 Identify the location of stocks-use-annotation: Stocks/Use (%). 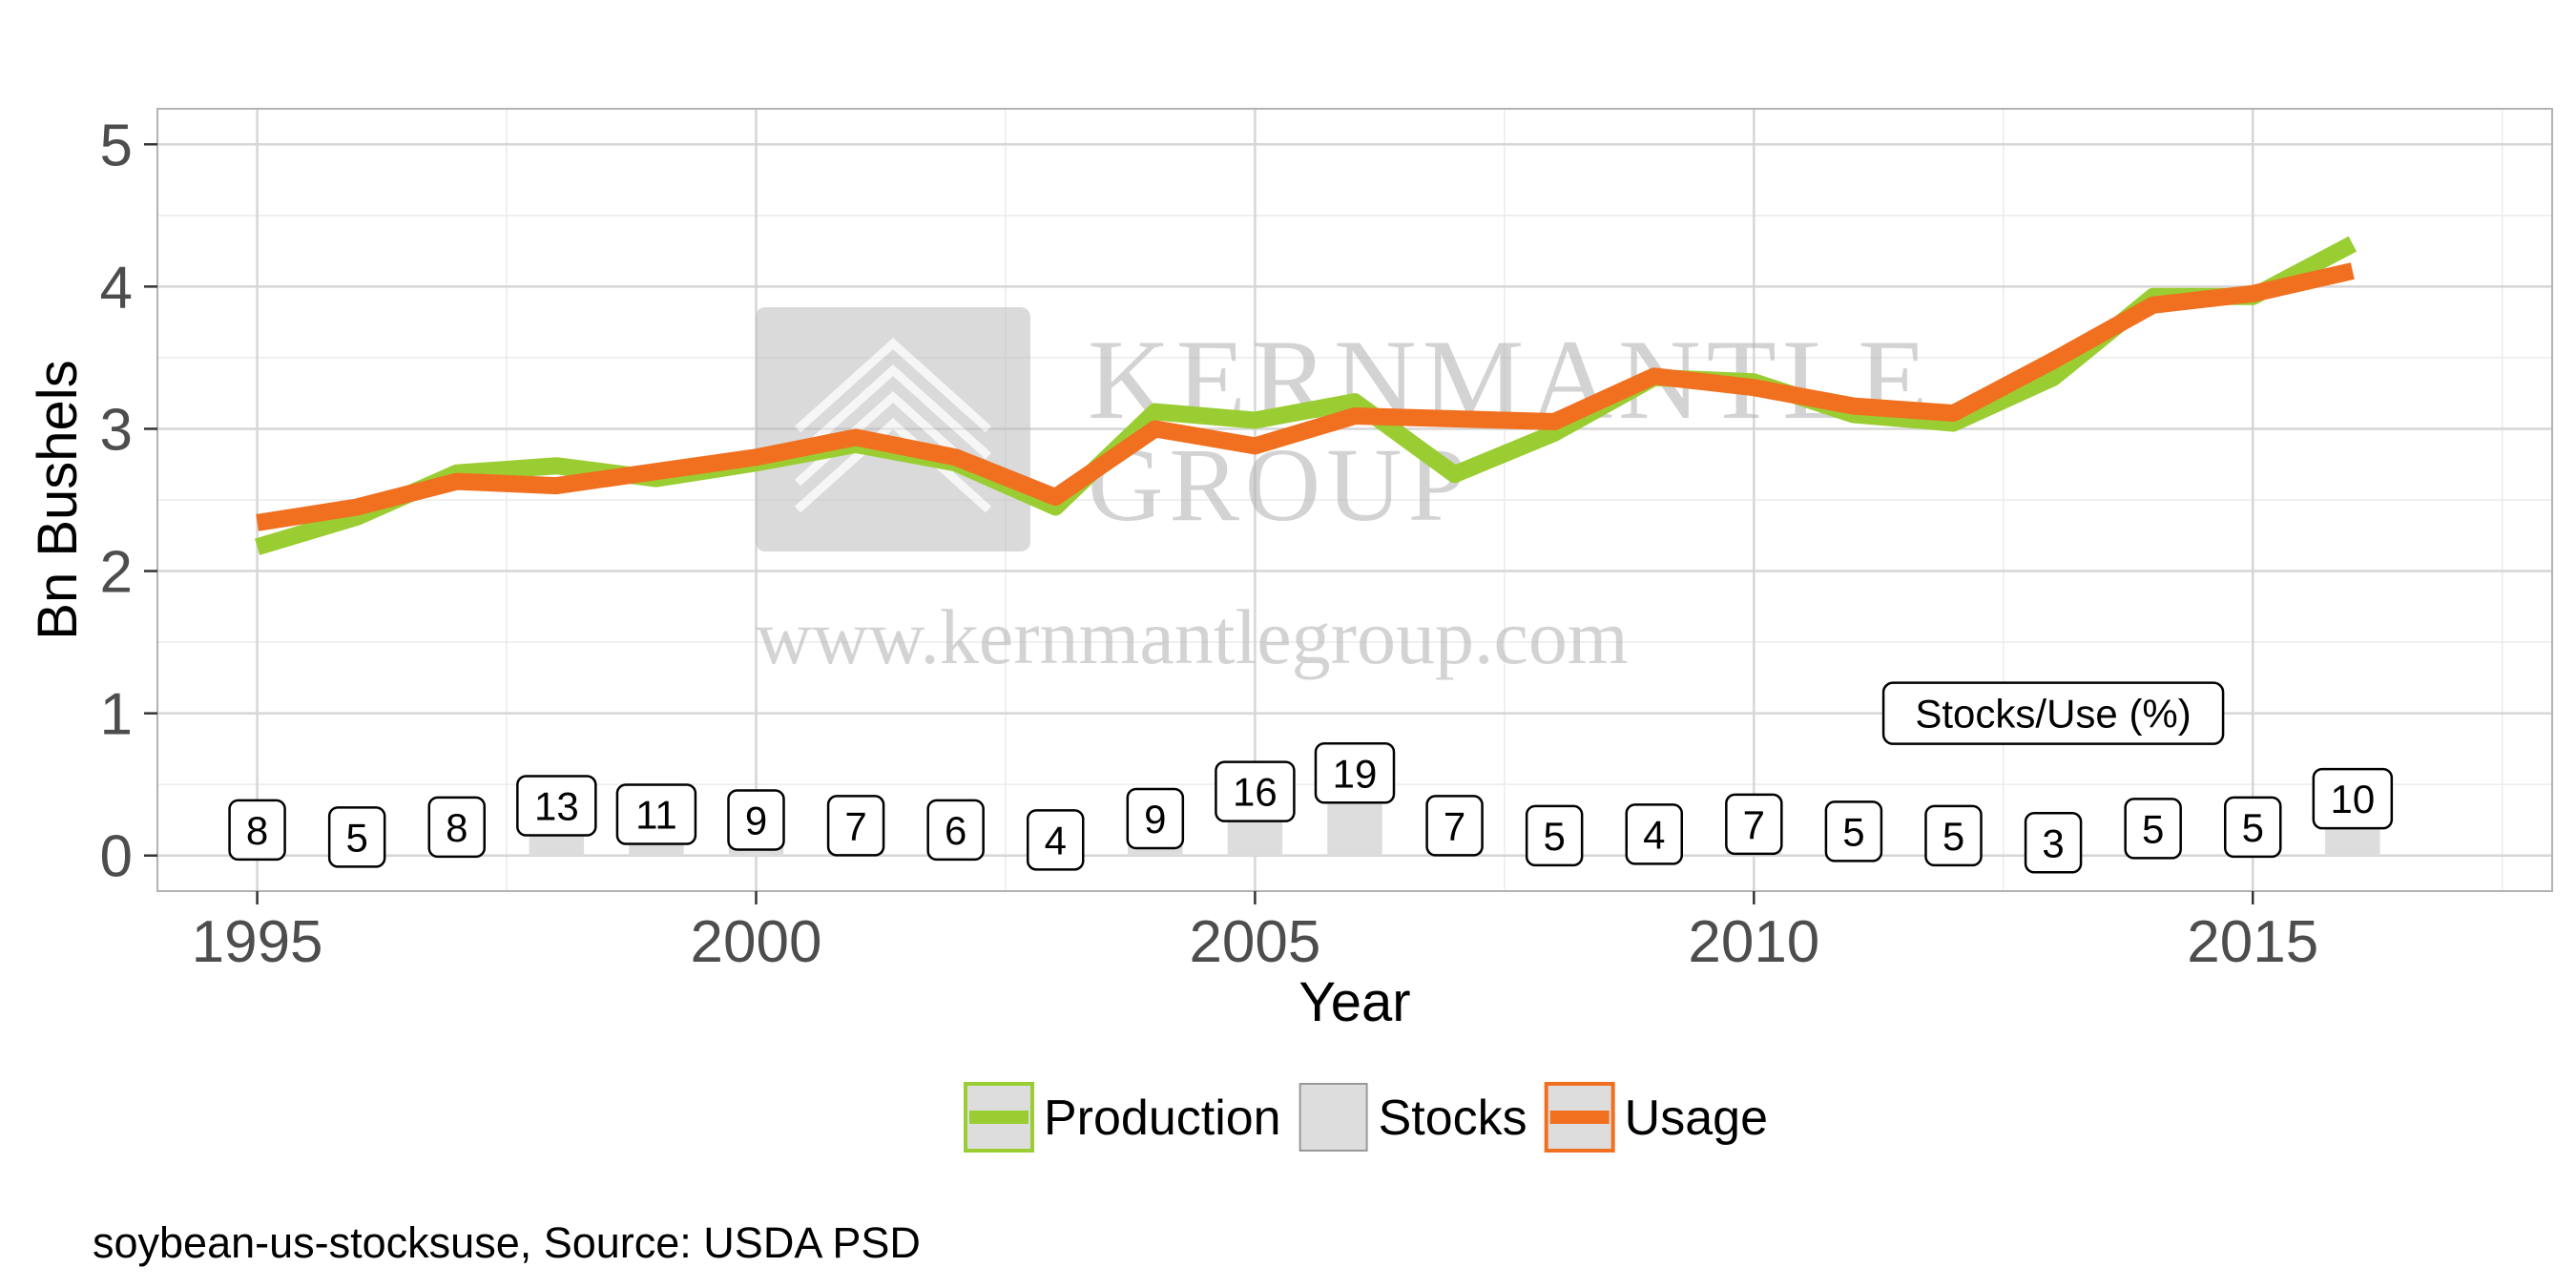
(2053, 713).